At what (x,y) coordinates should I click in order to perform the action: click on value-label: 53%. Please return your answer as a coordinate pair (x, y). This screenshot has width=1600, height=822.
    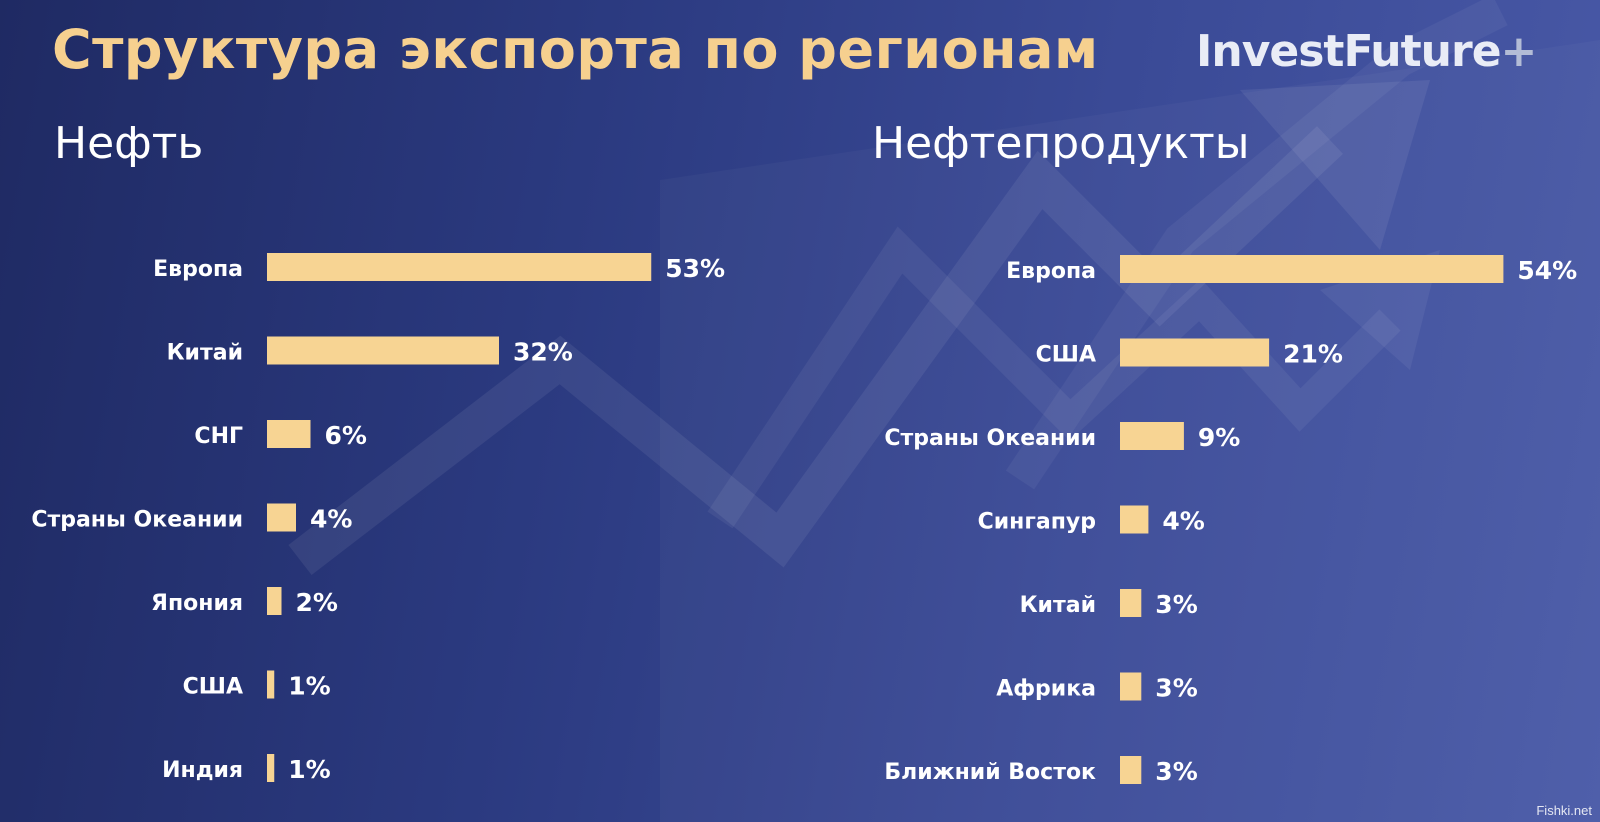
    Looking at the image, I should click on (695, 268).